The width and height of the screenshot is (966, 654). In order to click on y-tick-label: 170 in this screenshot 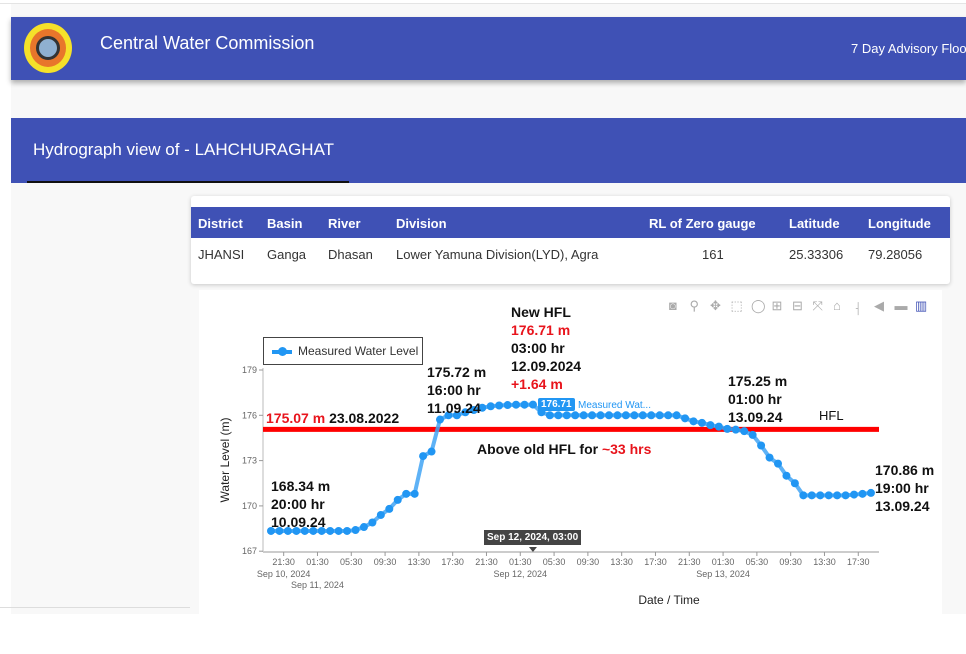, I will do `click(249, 506)`.